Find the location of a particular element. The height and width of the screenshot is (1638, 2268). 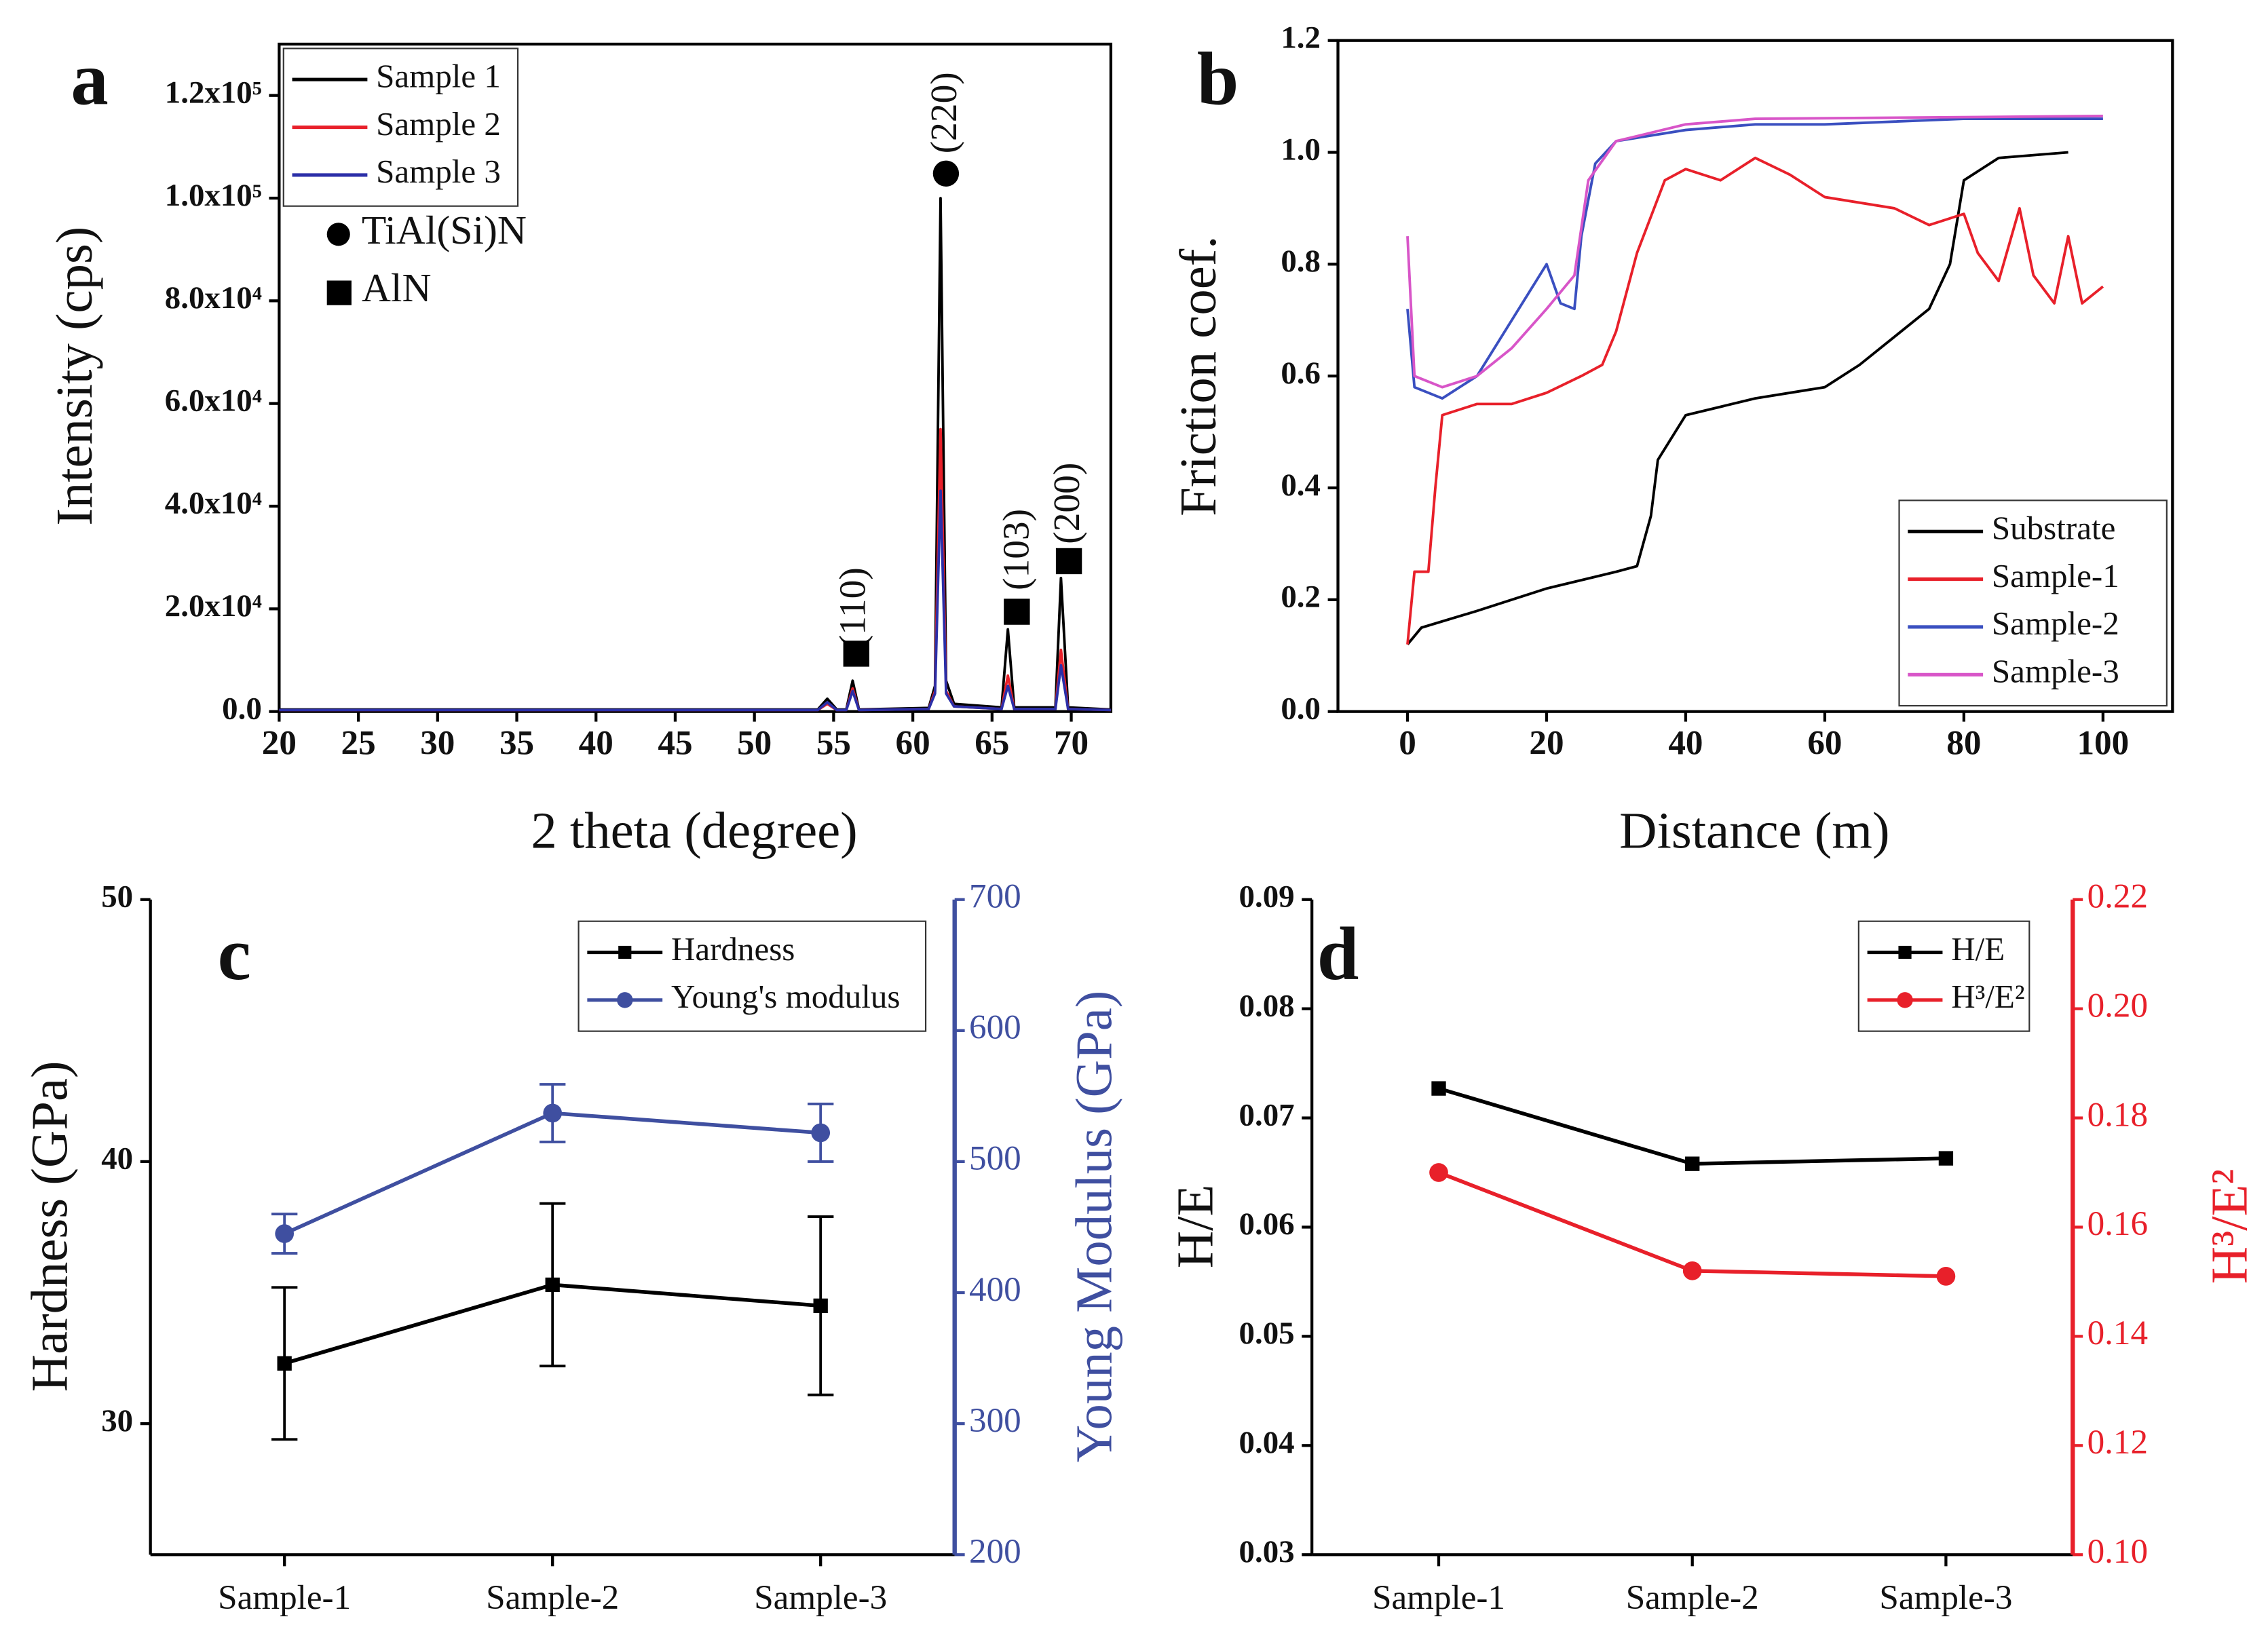

y-tick-label: 1.0 is located at coordinates (1301, 149).